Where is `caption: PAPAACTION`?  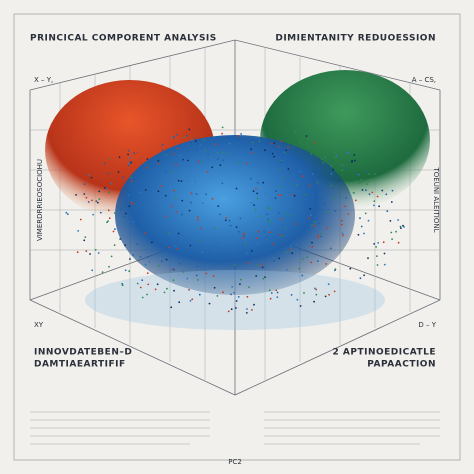 caption: PAPAACTION is located at coordinates (401, 365).